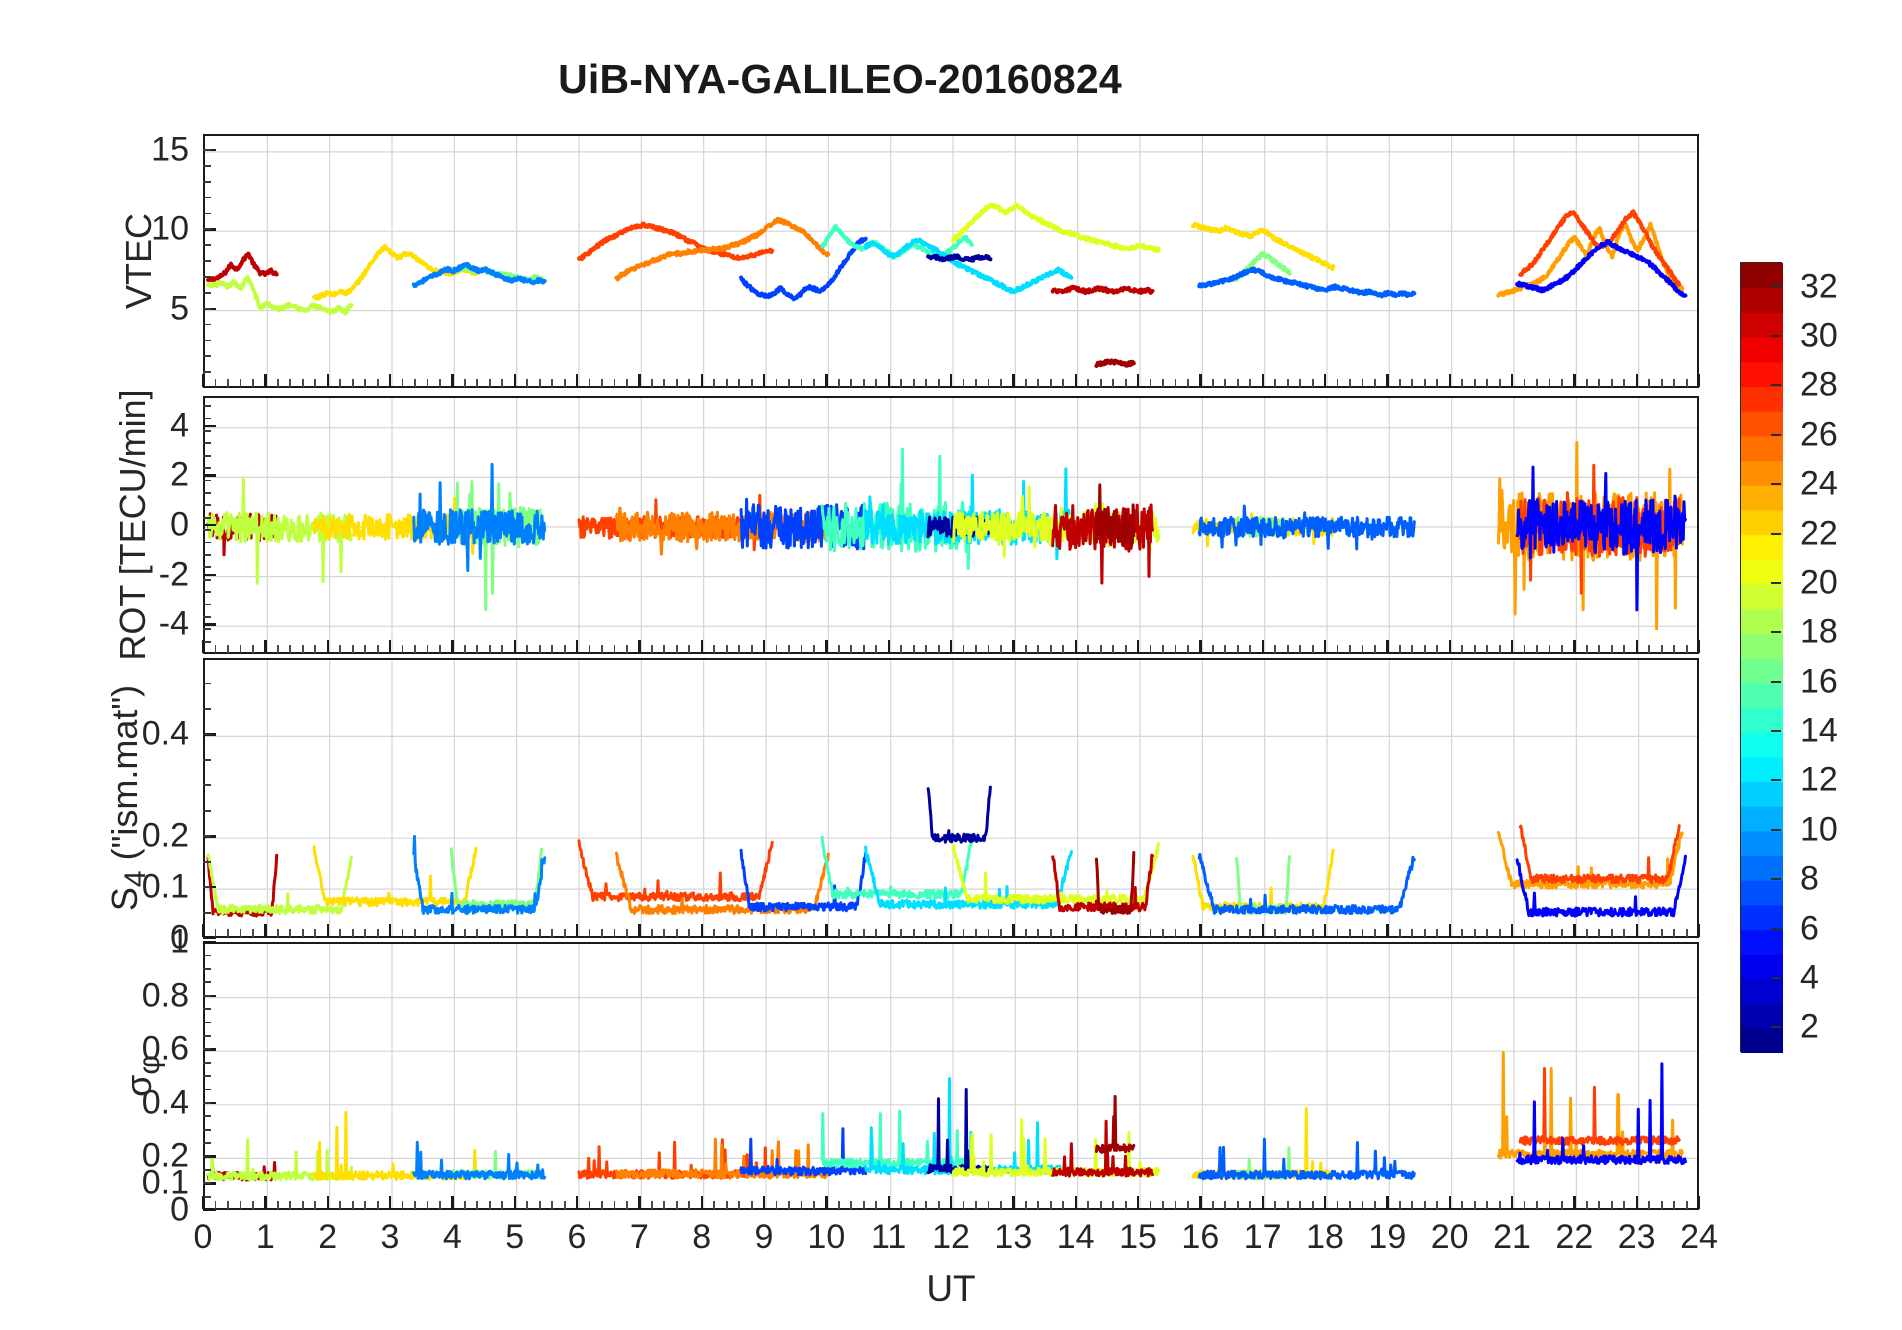 This screenshot has height=1330, width=1902. I want to click on colorbar-tick-label-28: 28, so click(1819, 384).